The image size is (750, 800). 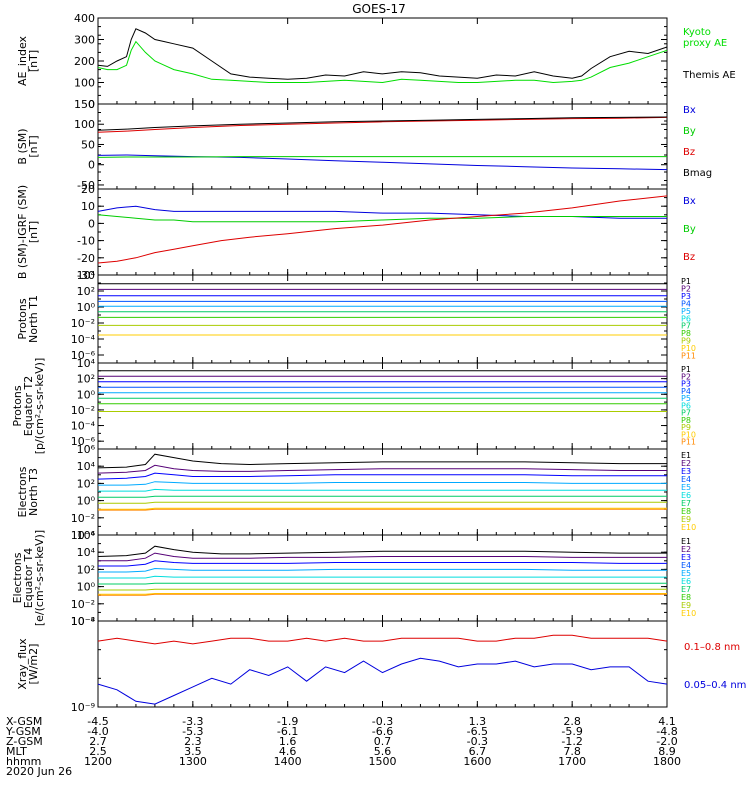 I want to click on legend-entry: E5, so click(x=686, y=487).